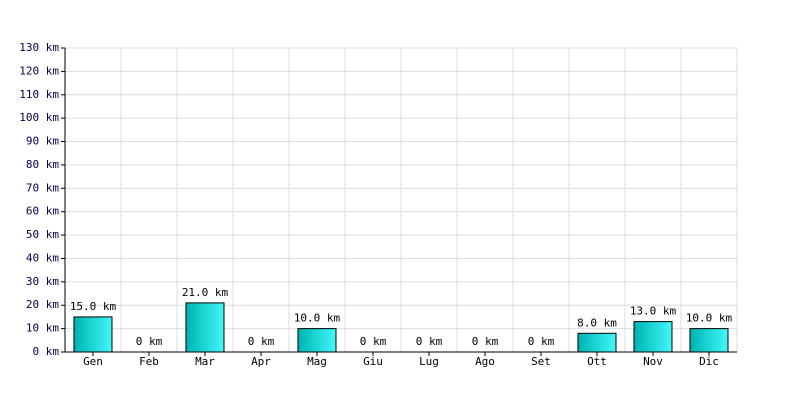 Image resolution: width=800 pixels, height=400 pixels. Describe the element at coordinates (597, 361) in the screenshot. I see `x-tick-label: Ott` at that location.